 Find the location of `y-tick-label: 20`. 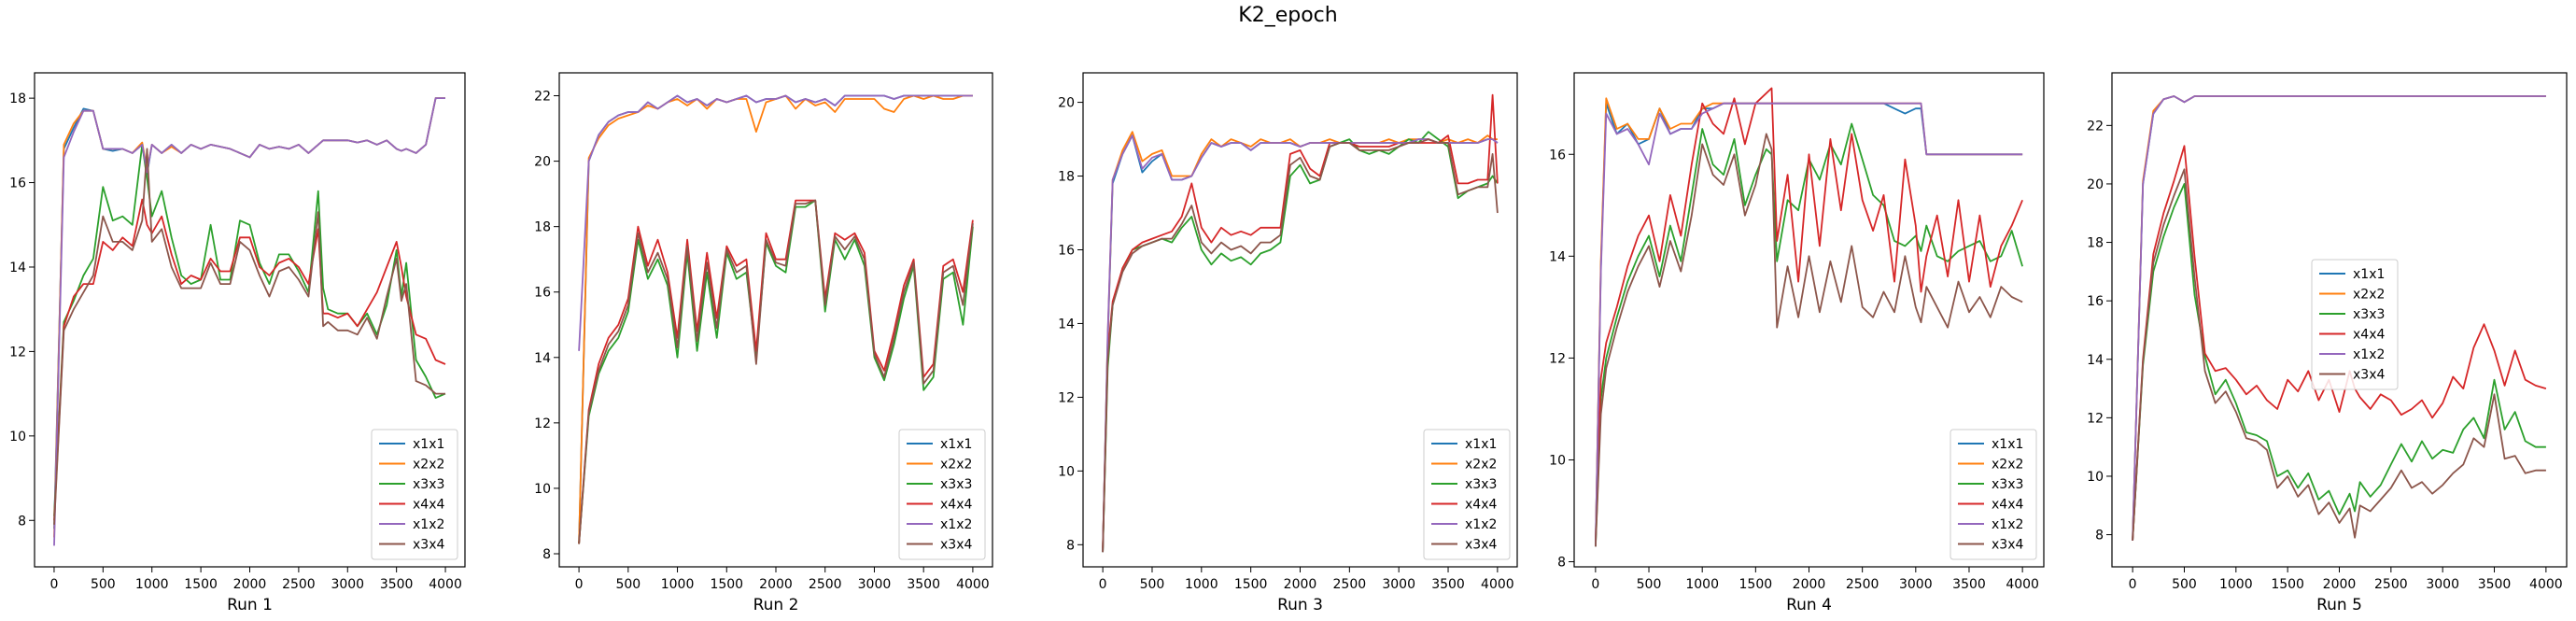

y-tick-label: 20 is located at coordinates (1066, 104).